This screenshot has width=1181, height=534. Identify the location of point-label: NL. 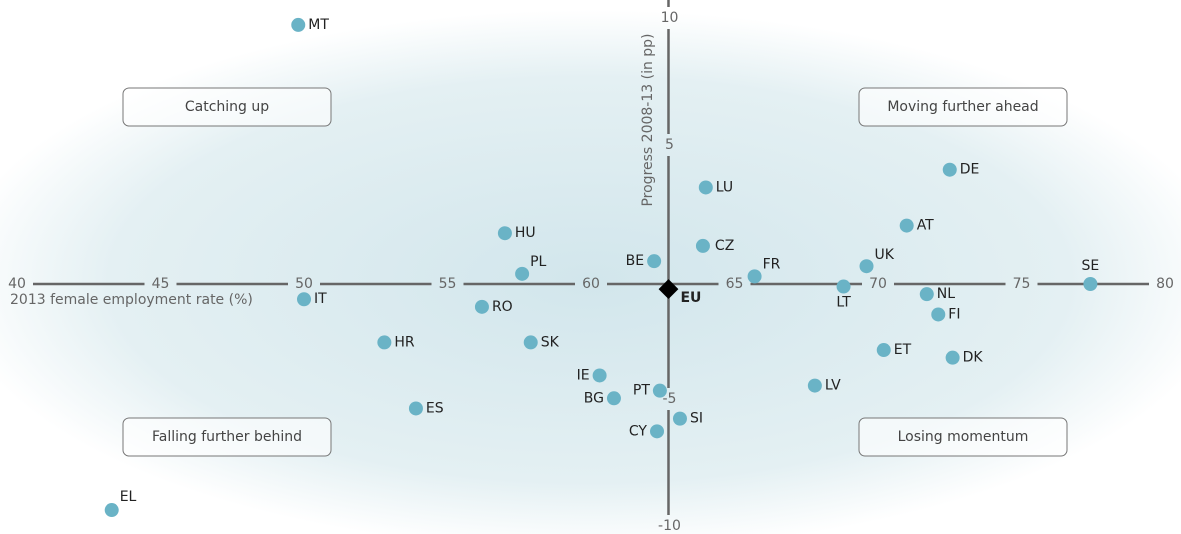
(946, 294).